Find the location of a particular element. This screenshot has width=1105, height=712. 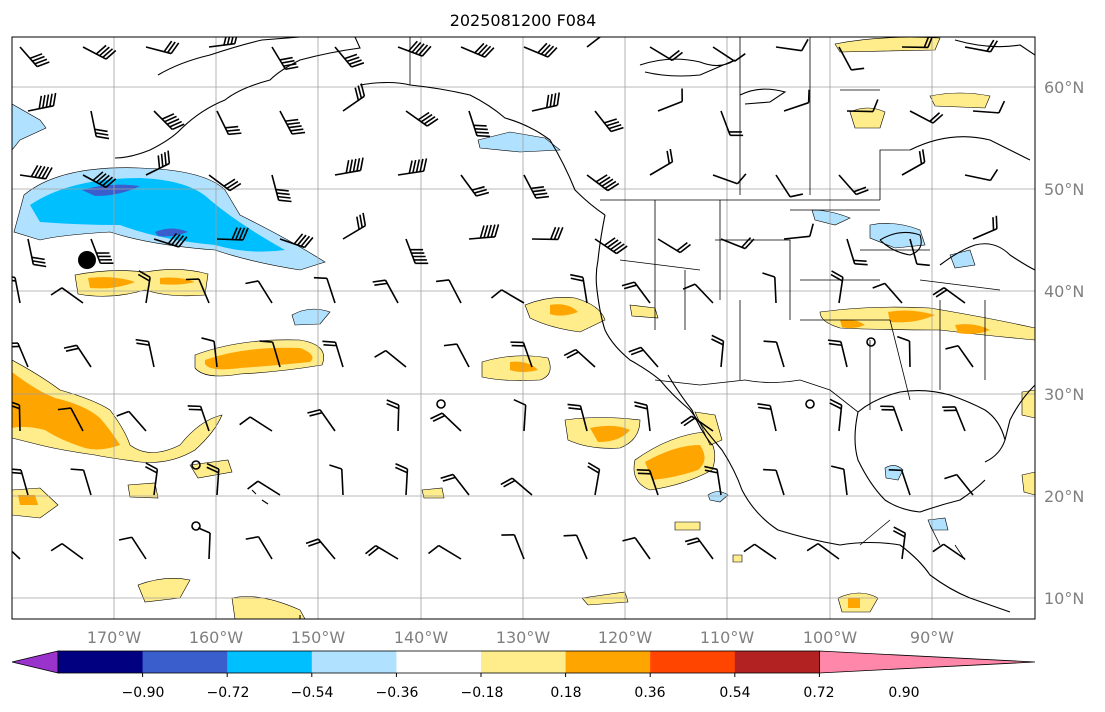

blue-region-dateline is located at coordinates (29, 127).